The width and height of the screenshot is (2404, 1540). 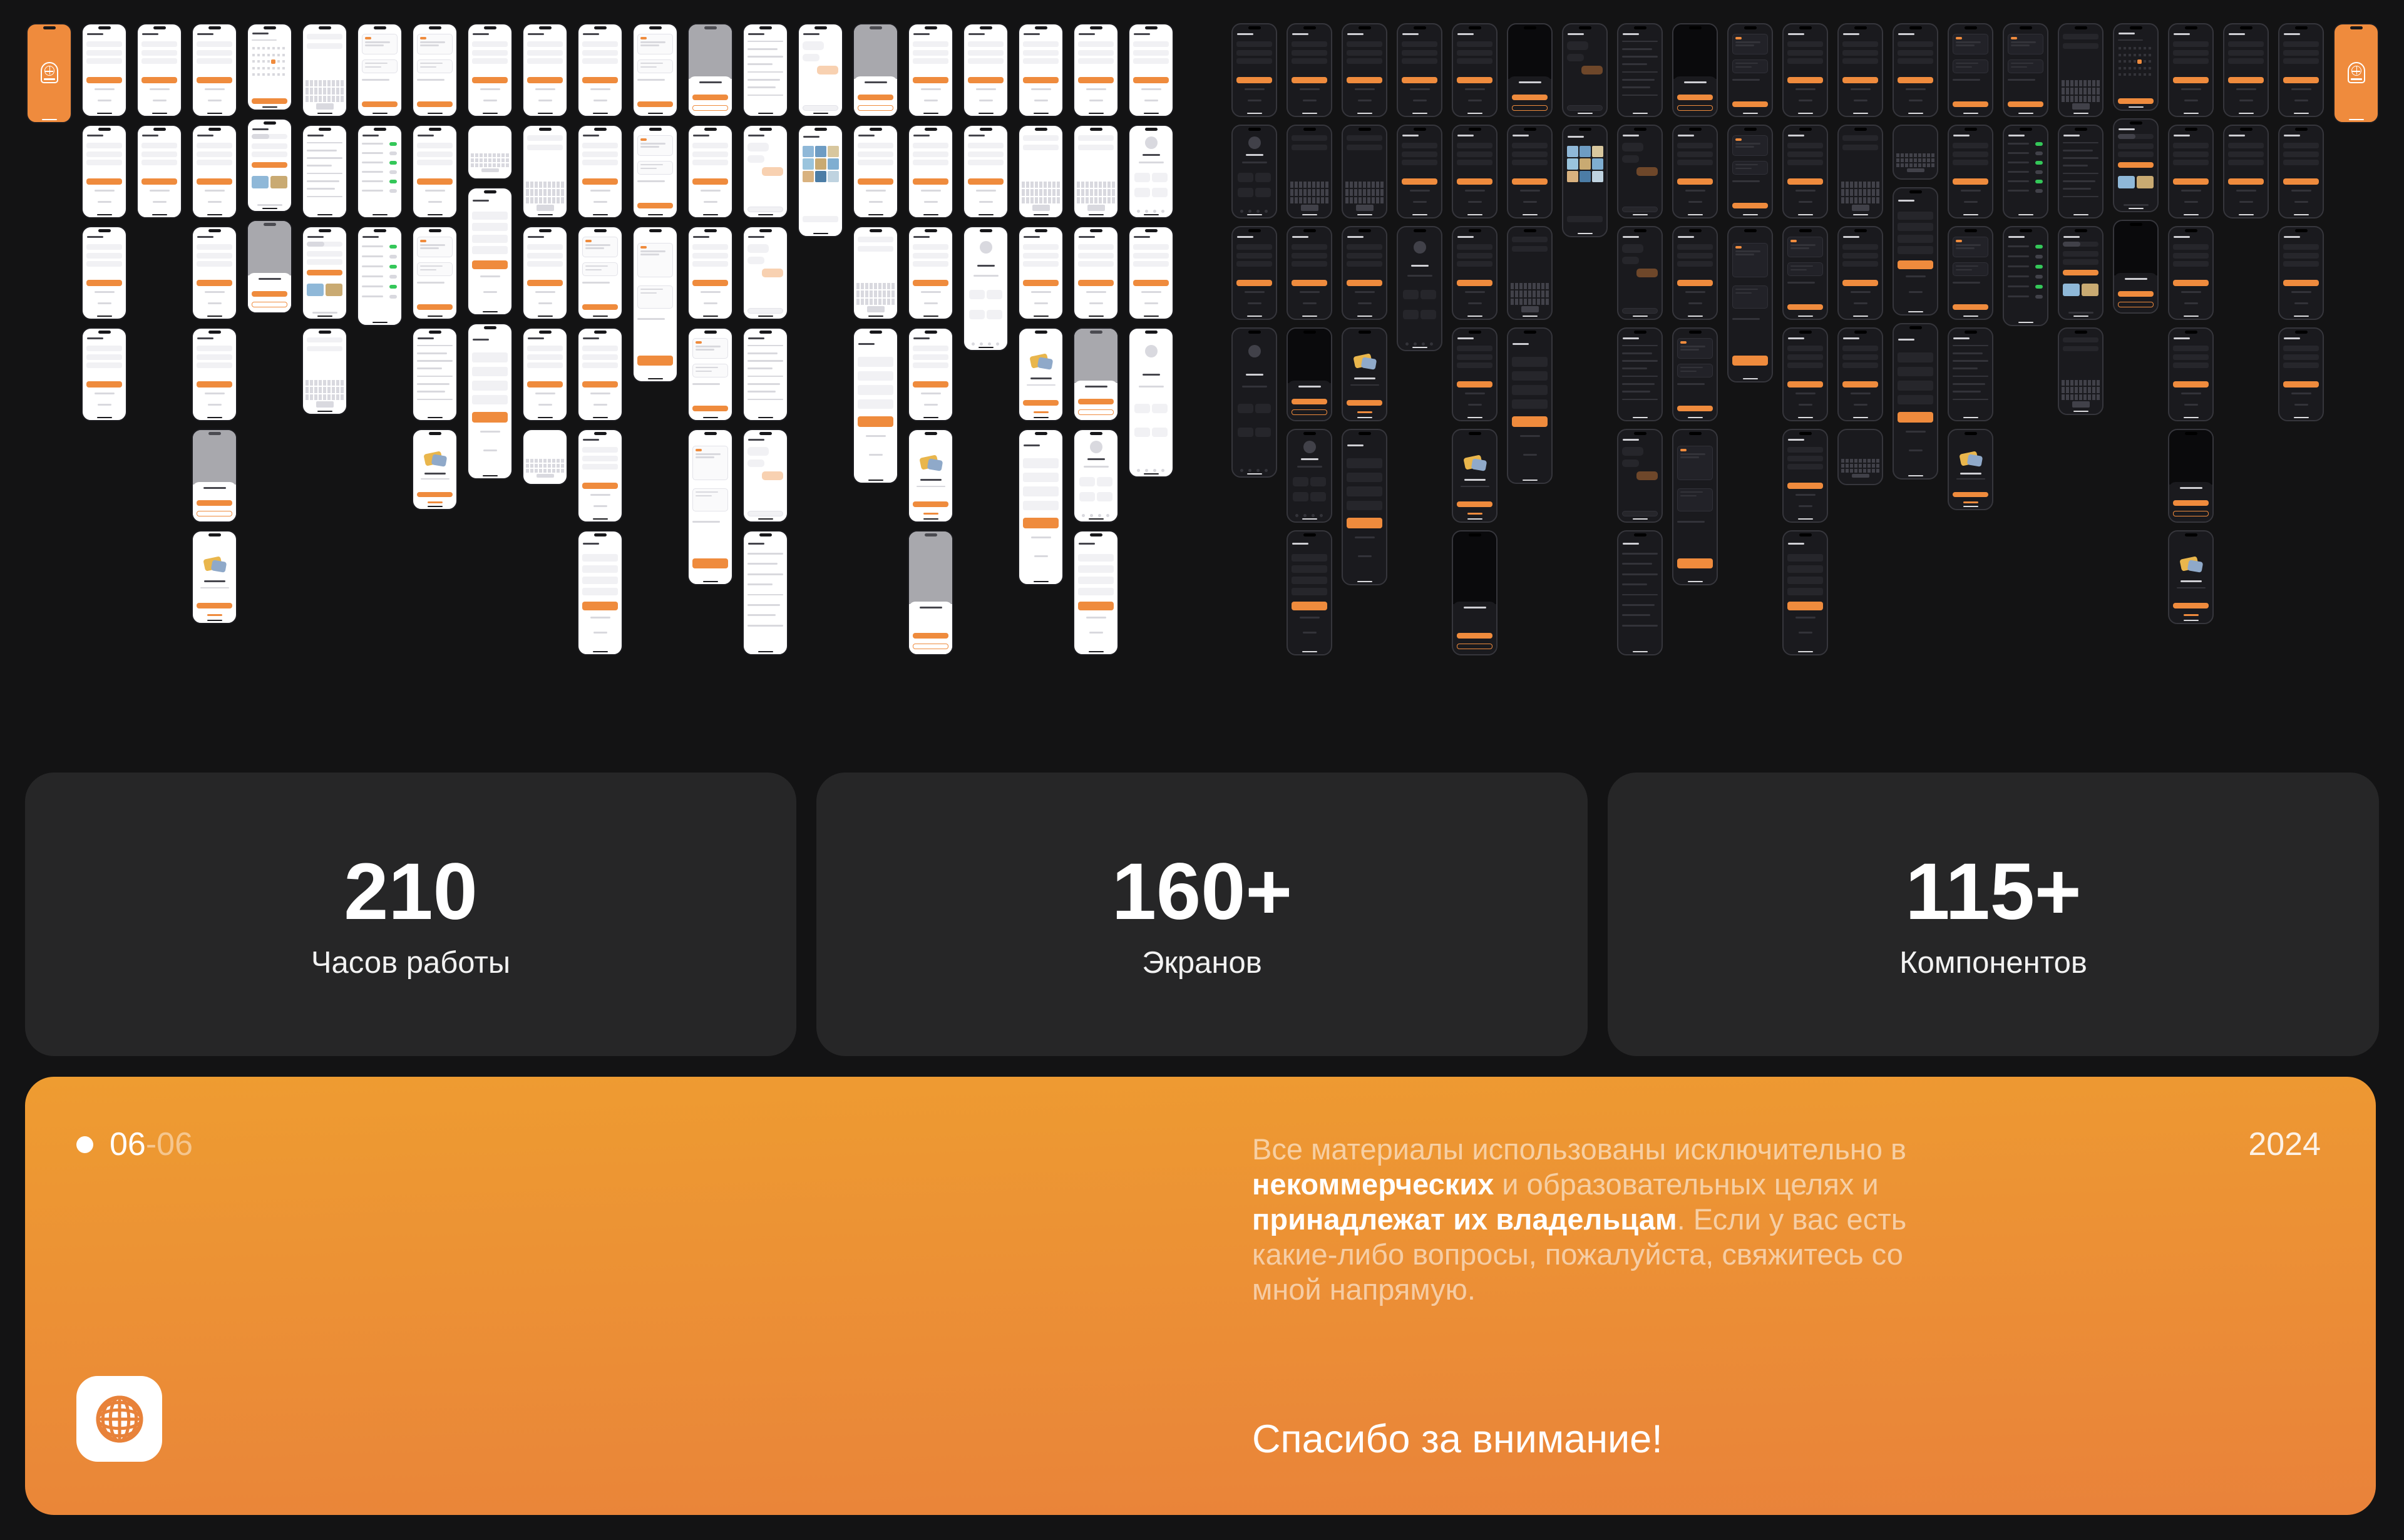 I want to click on phone-thumbnail-filters, so click(x=2026, y=276).